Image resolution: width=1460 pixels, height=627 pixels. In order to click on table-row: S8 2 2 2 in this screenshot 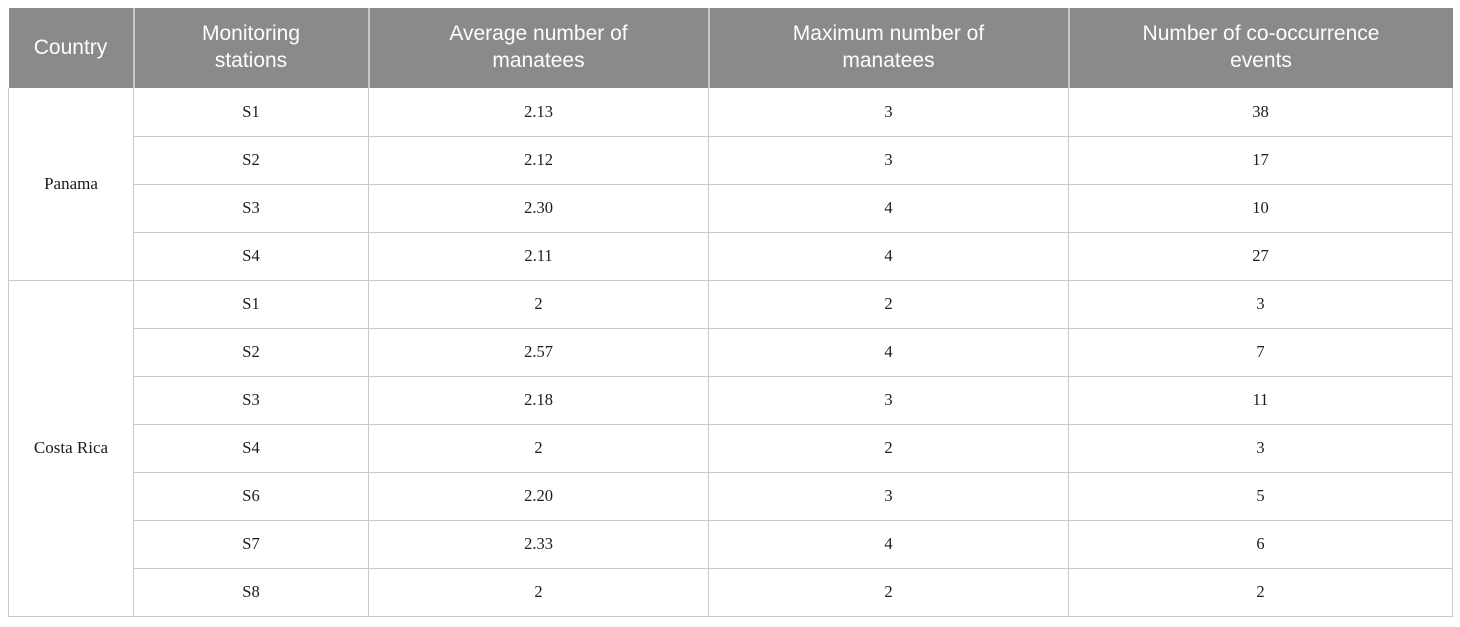, I will do `click(731, 592)`.